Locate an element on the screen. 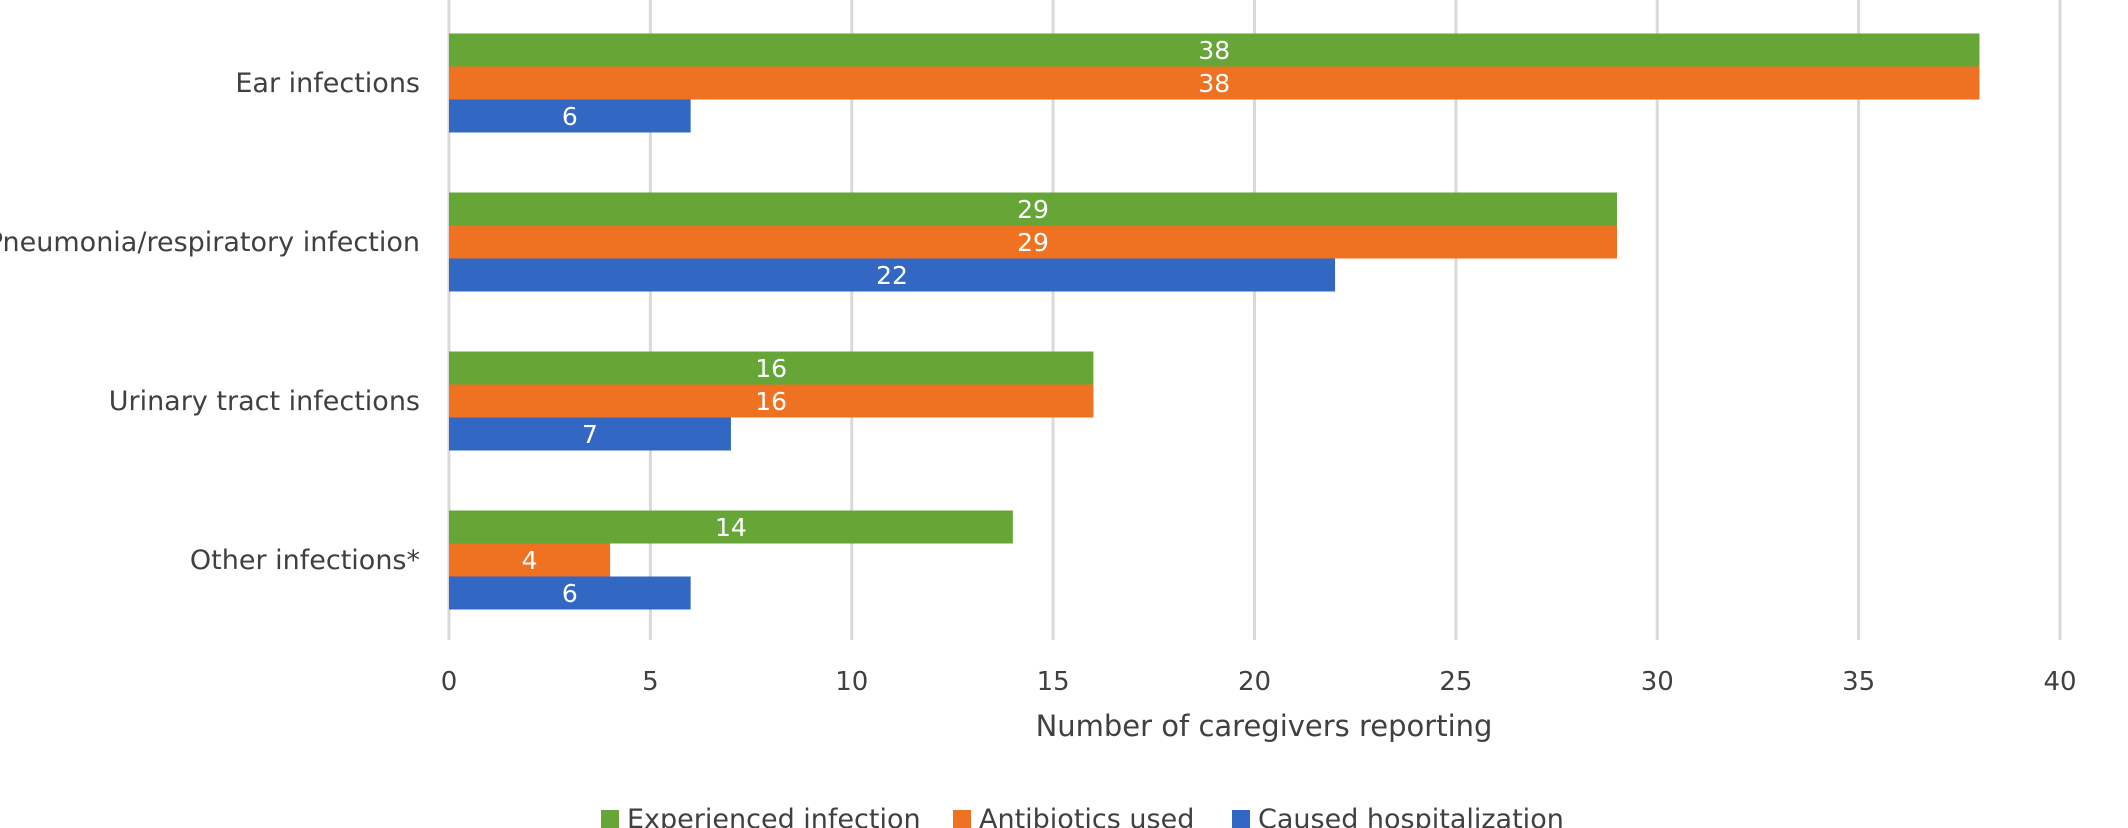 The image size is (2128, 828). x-tick-label: 5 is located at coordinates (650, 682).